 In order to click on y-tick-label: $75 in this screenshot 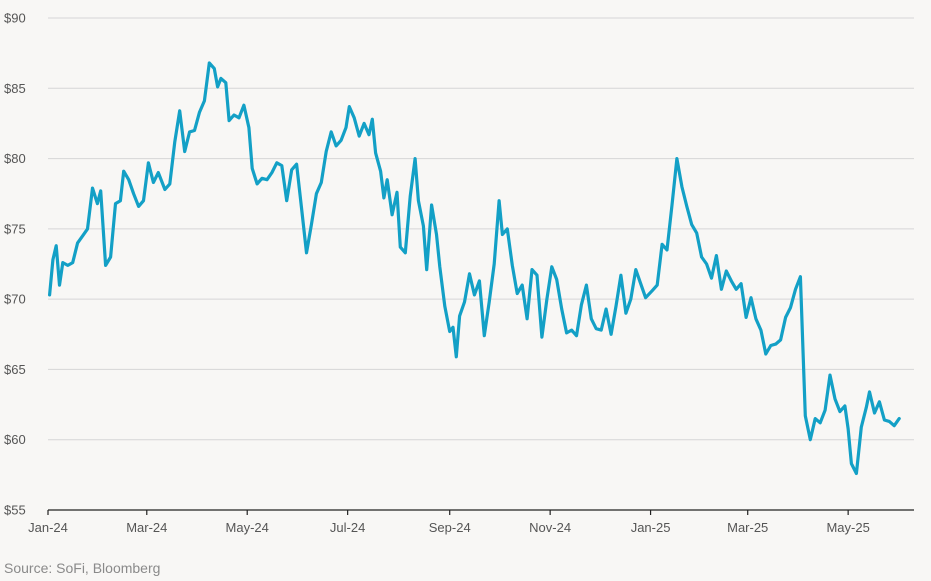, I will do `click(15, 228)`.